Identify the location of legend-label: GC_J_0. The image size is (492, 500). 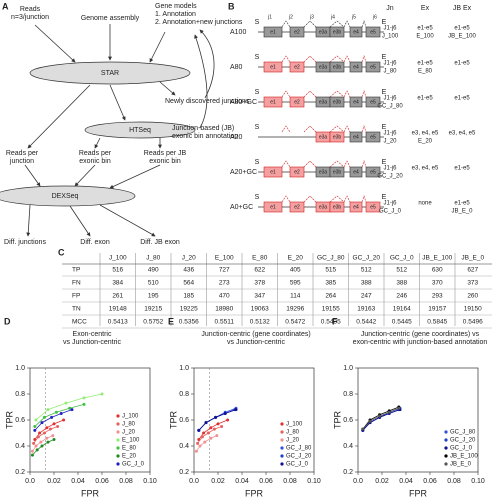
(461, 449).